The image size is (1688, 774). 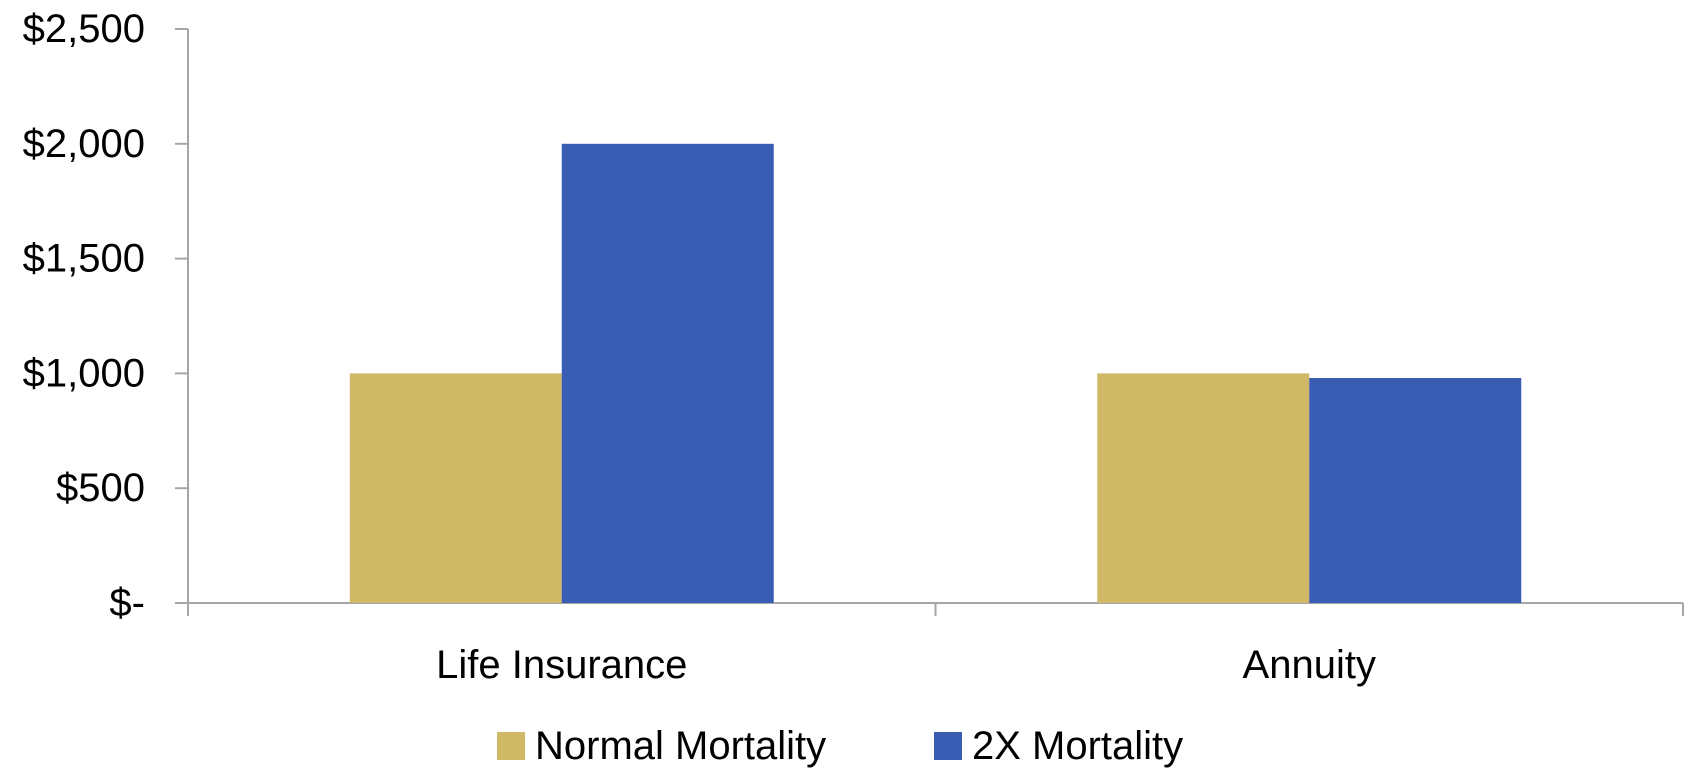 I want to click on y-tick-label: $1,000, so click(x=84, y=373).